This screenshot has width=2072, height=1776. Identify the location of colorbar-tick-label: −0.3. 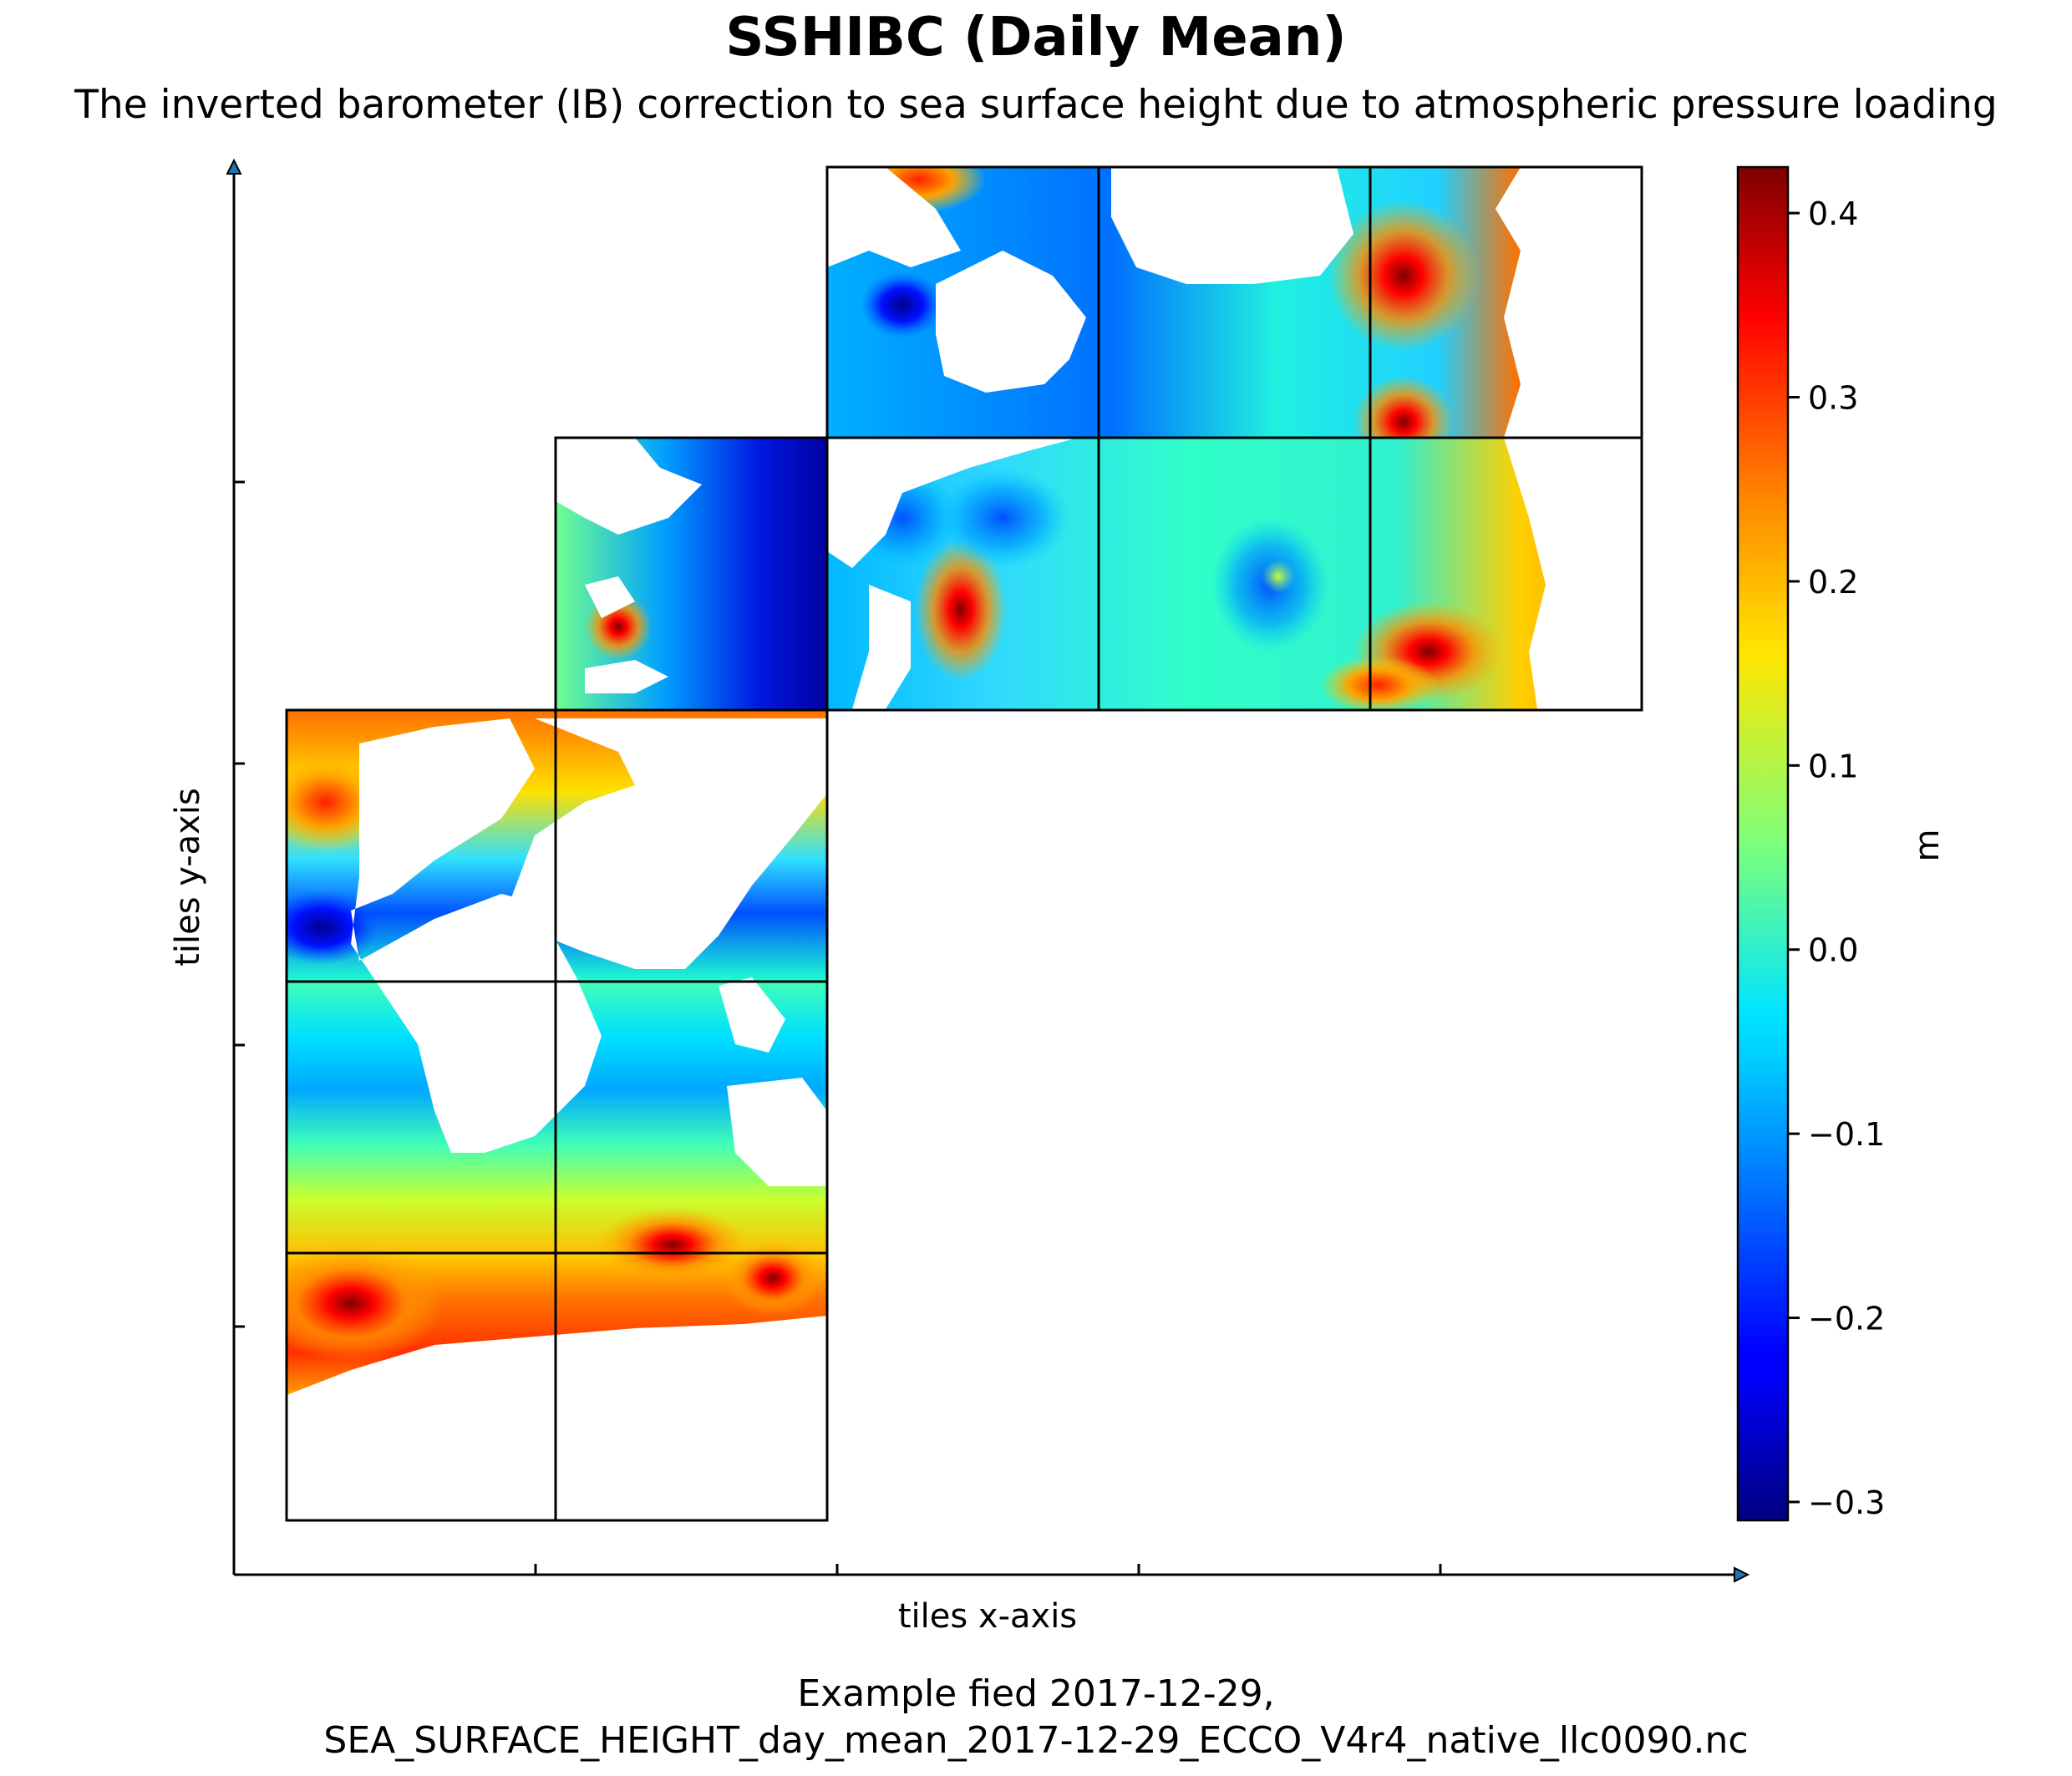
(1846, 1502).